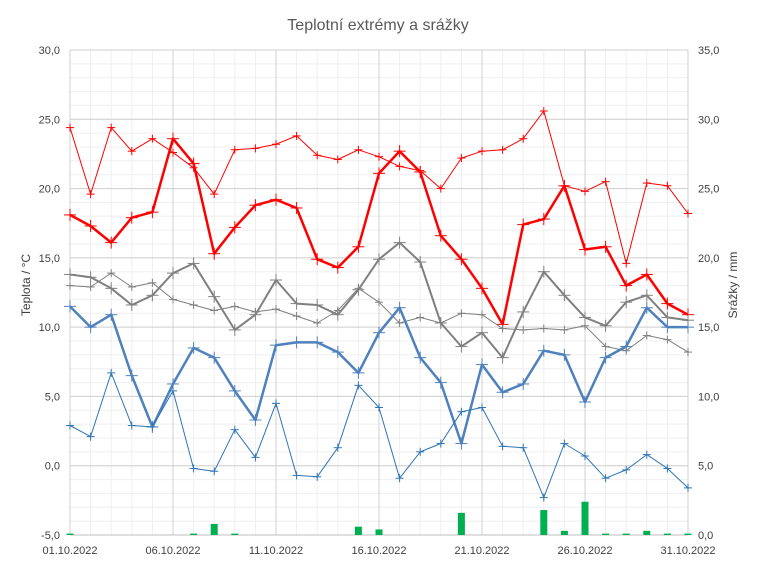 This screenshot has width=757, height=568. What do you see at coordinates (733, 285) in the screenshot?
I see `y-axis-title-right: Srážky / mm` at bounding box center [733, 285].